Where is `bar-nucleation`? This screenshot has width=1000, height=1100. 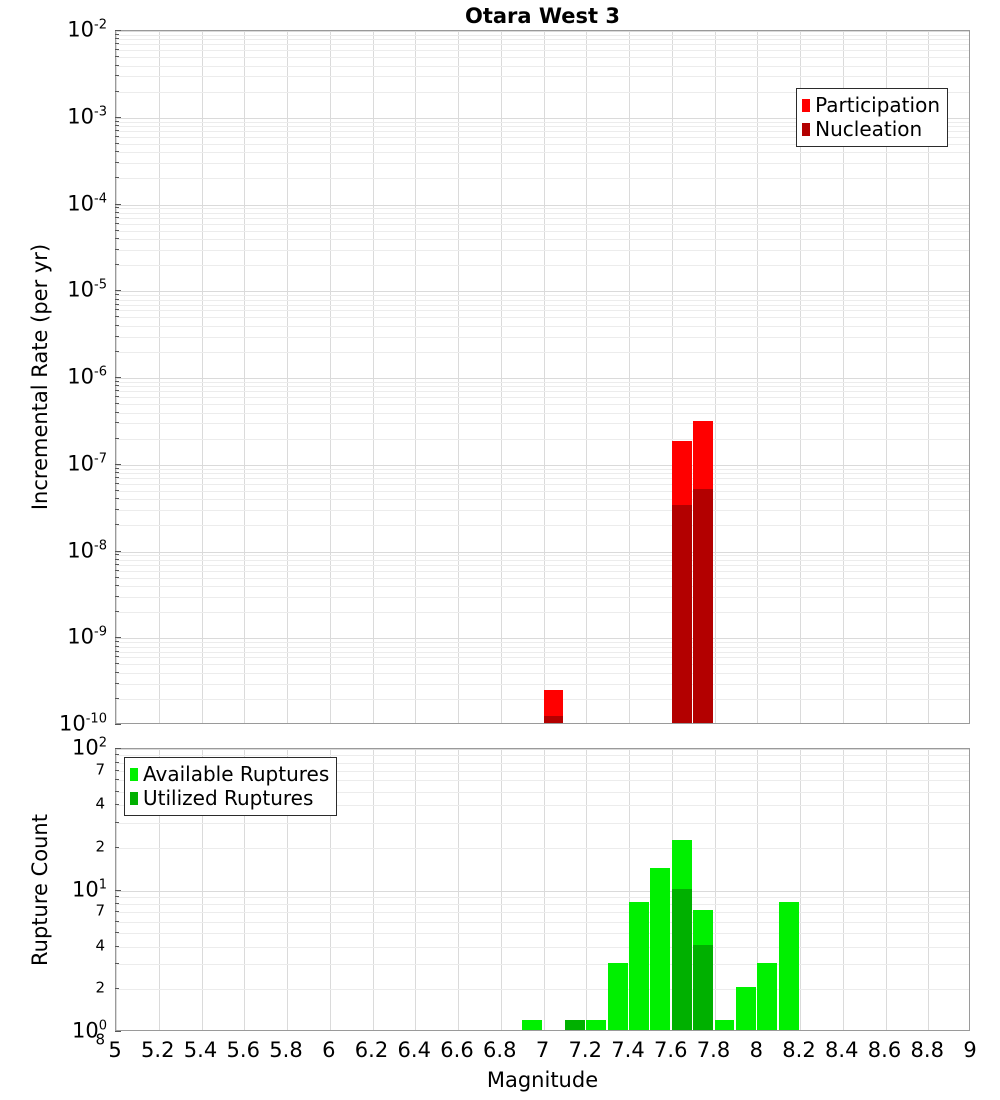
bar-nucleation is located at coordinates (703, 605).